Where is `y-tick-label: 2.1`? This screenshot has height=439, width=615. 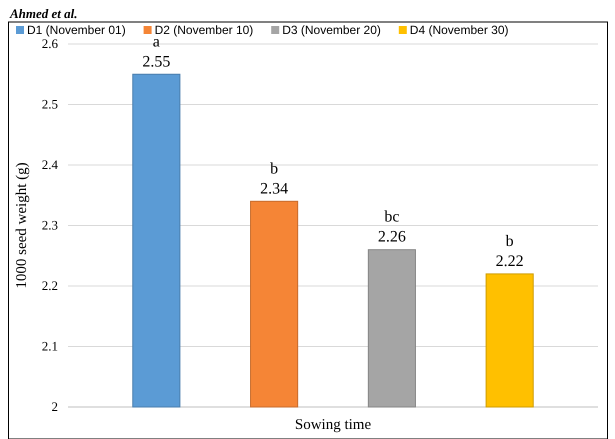 y-tick-label: 2.1 is located at coordinates (50, 346).